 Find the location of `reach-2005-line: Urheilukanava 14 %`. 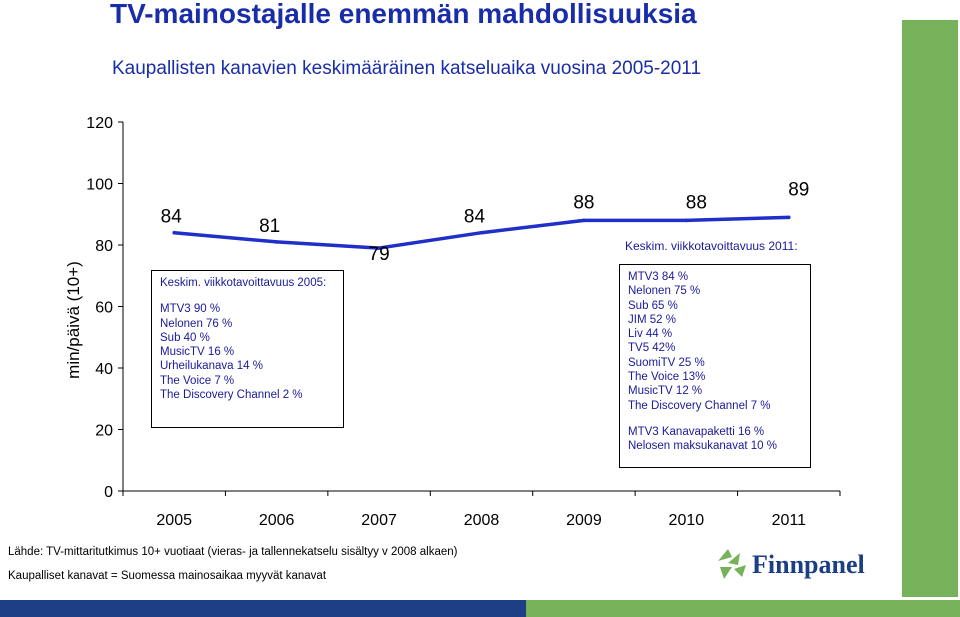

reach-2005-line: Urheilukanava 14 % is located at coordinates (211, 366).